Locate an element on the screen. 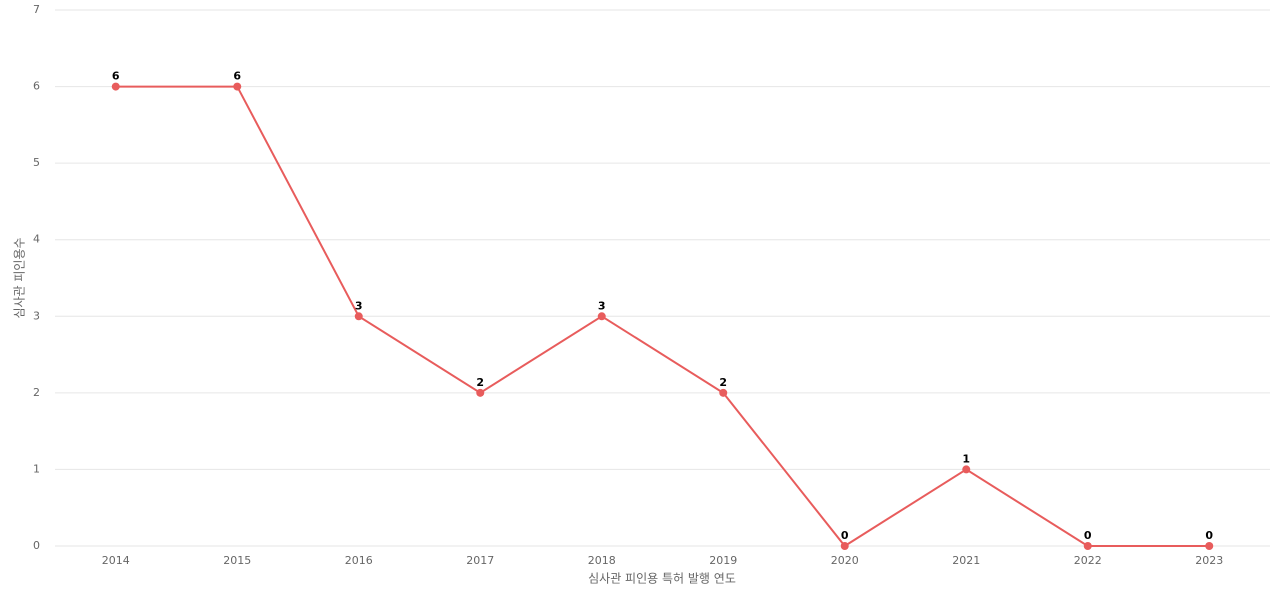 The height and width of the screenshot is (600, 1280). x-tick-label: 2015 is located at coordinates (237, 560).